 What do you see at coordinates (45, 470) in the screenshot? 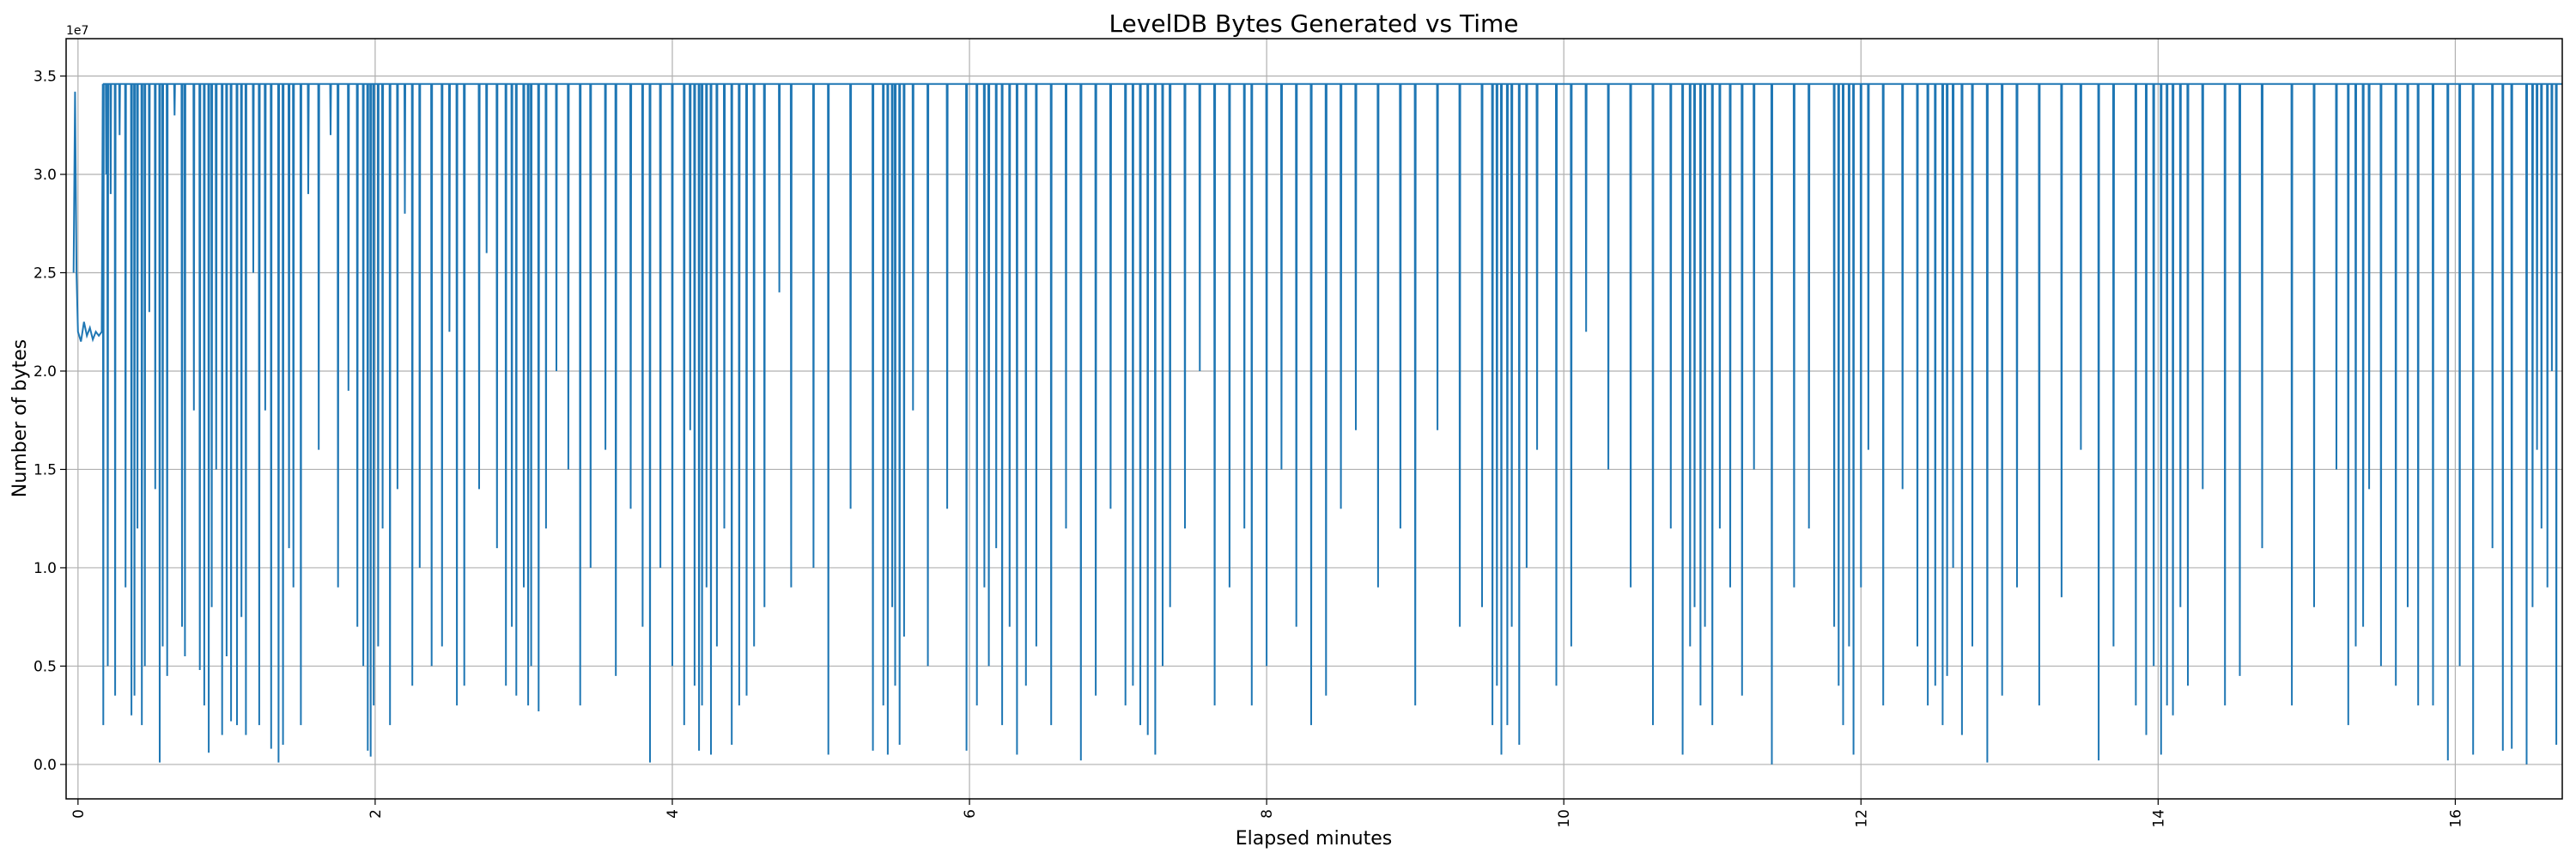
I see `y-tick-label: 1.5` at bounding box center [45, 470].